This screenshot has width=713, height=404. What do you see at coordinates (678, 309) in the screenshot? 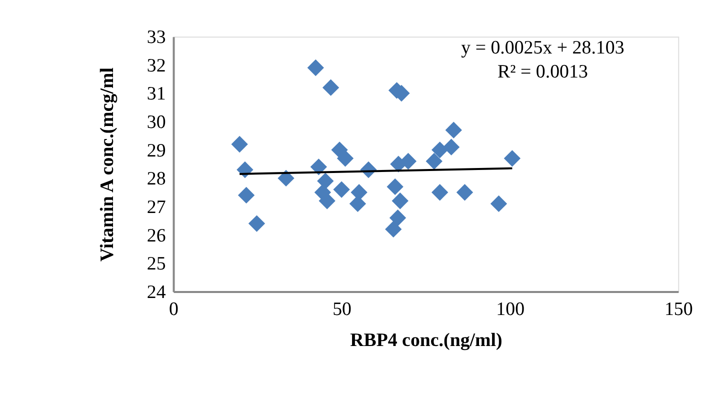
I see `x-tick-label: 150` at bounding box center [678, 309].